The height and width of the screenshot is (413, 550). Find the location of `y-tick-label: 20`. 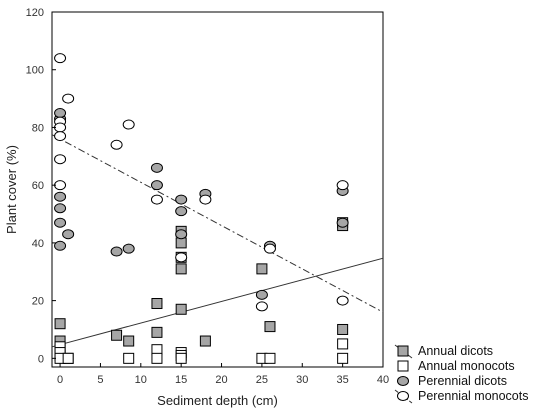

y-tick-label: 20 is located at coordinates (38, 302).